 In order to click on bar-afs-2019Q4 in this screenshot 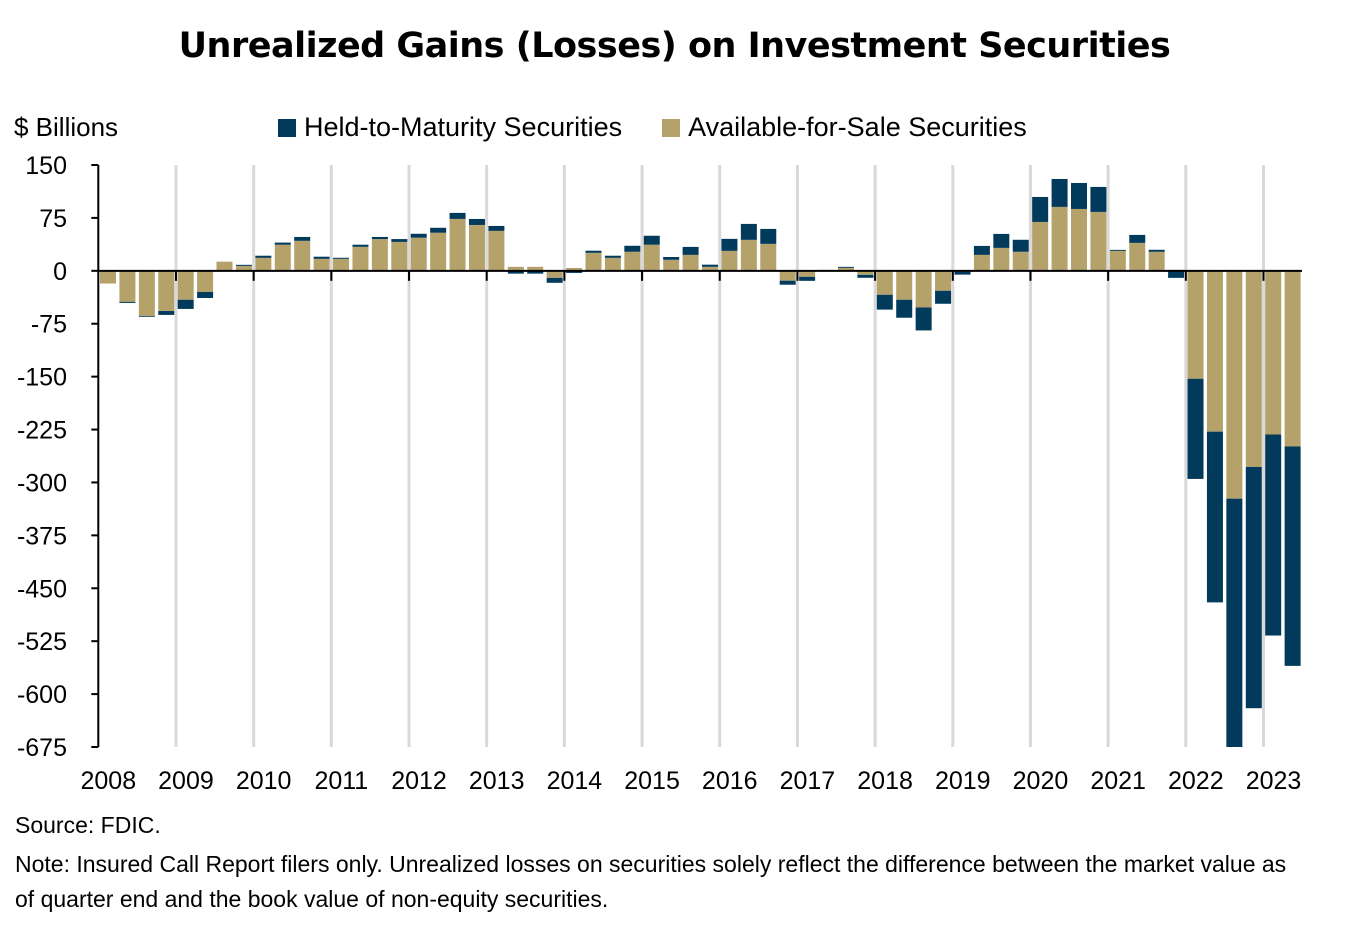, I will do `click(1020, 261)`.